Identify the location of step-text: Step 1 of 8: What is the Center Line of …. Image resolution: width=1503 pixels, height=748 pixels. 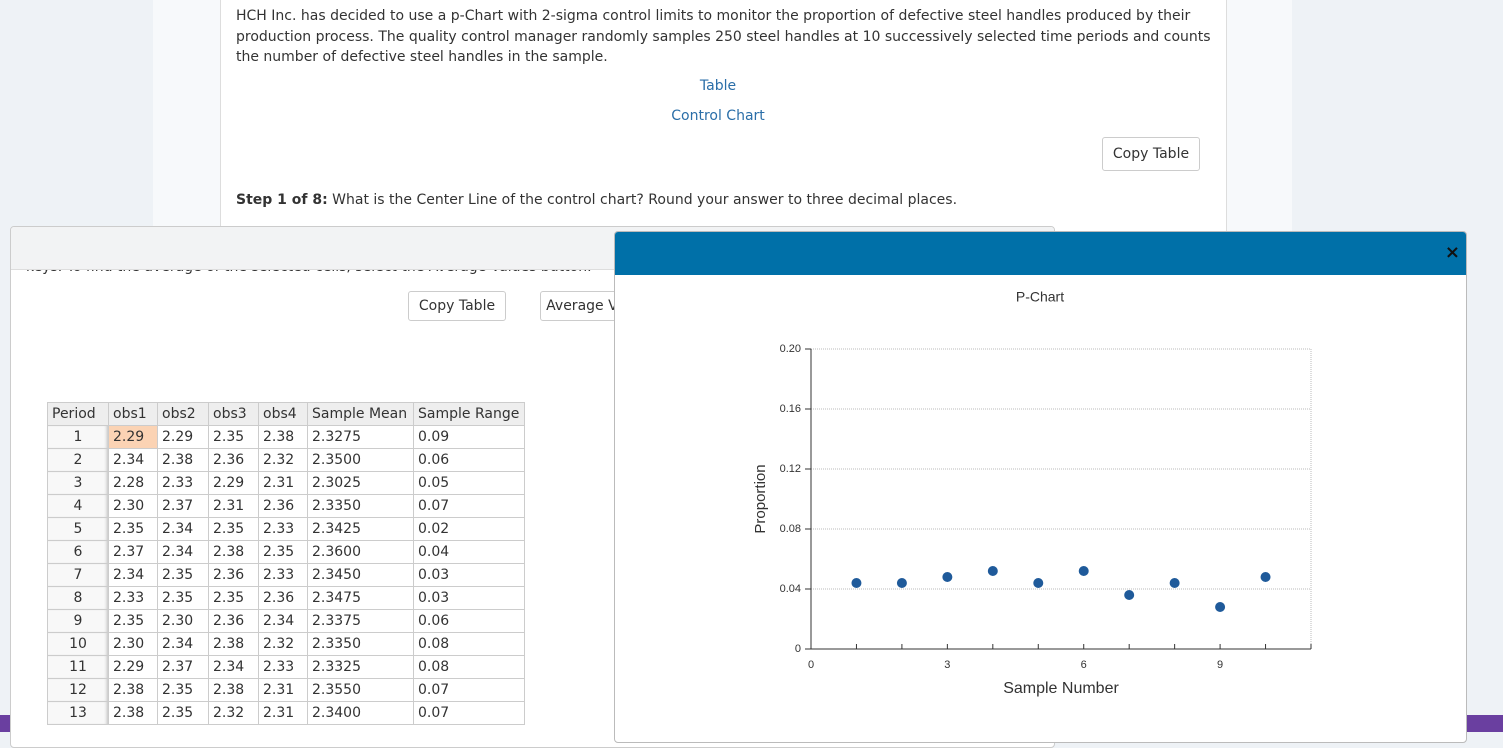
(596, 200).